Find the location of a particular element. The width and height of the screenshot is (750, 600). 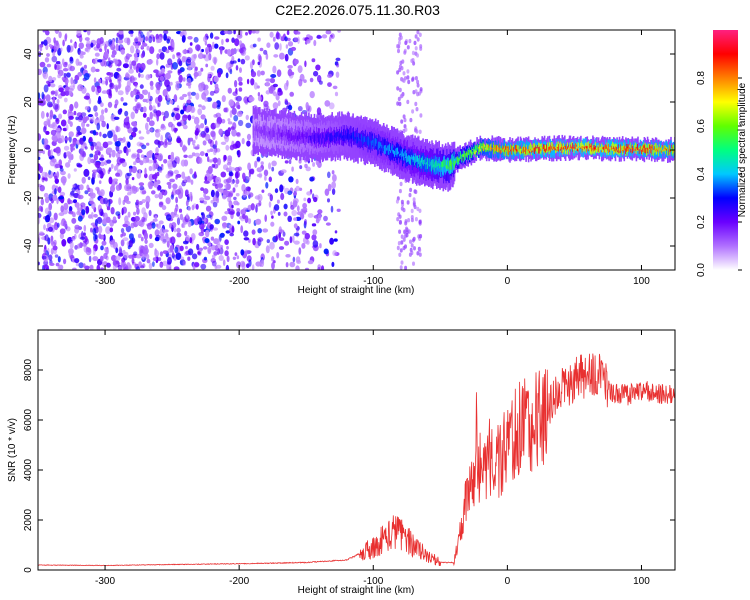

colorbar-ticks: 0.0 0.2 0.4 0.6 0.8 is located at coordinates (719, 174).